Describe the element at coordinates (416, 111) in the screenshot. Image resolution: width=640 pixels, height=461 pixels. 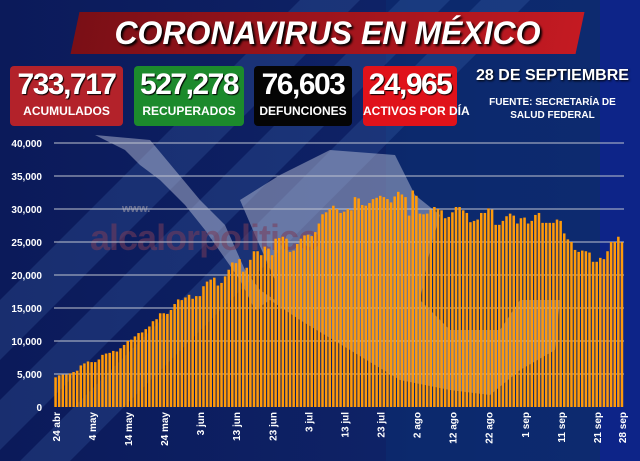
I see `stat-label: ACTIVOS POR DÍA` at that location.